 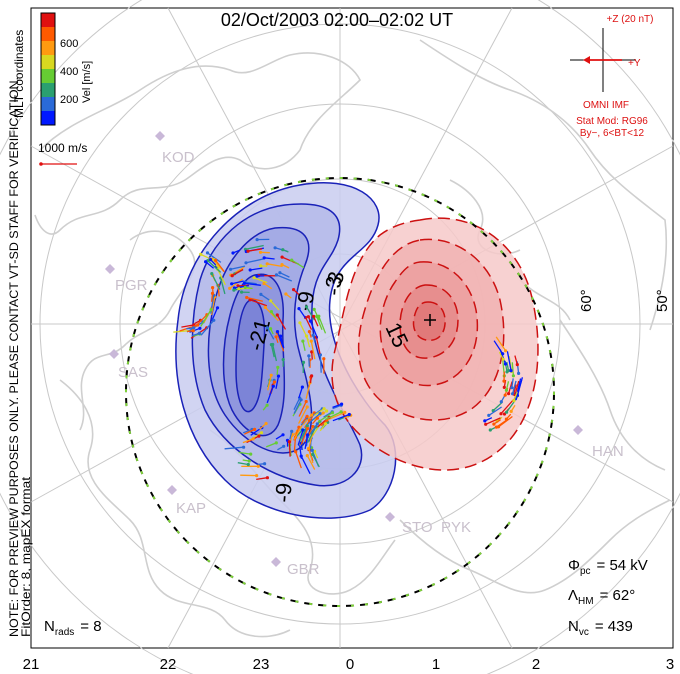 I want to click on latitude-label-60: 60°, so click(x=586, y=300).